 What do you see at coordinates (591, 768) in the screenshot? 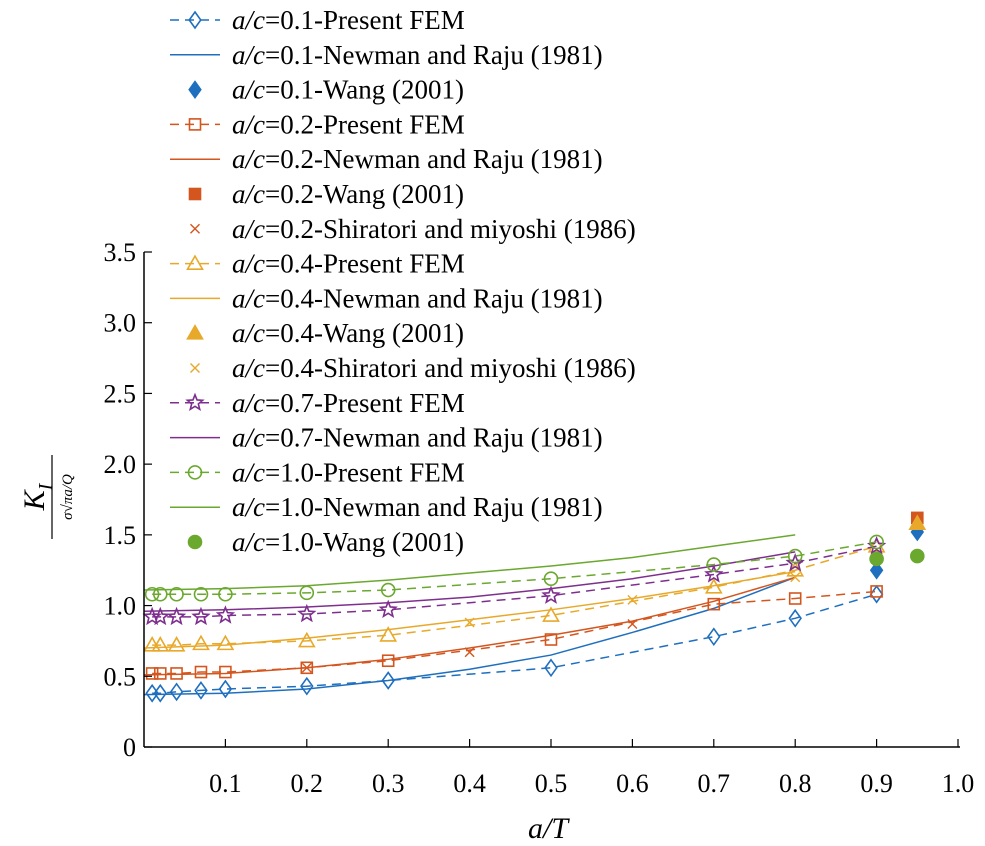
I see `x-ticks: 0.1 0.2 0.3 0.4 0.5 0.6 0.7 0.8 0.9 1.0` at bounding box center [591, 768].